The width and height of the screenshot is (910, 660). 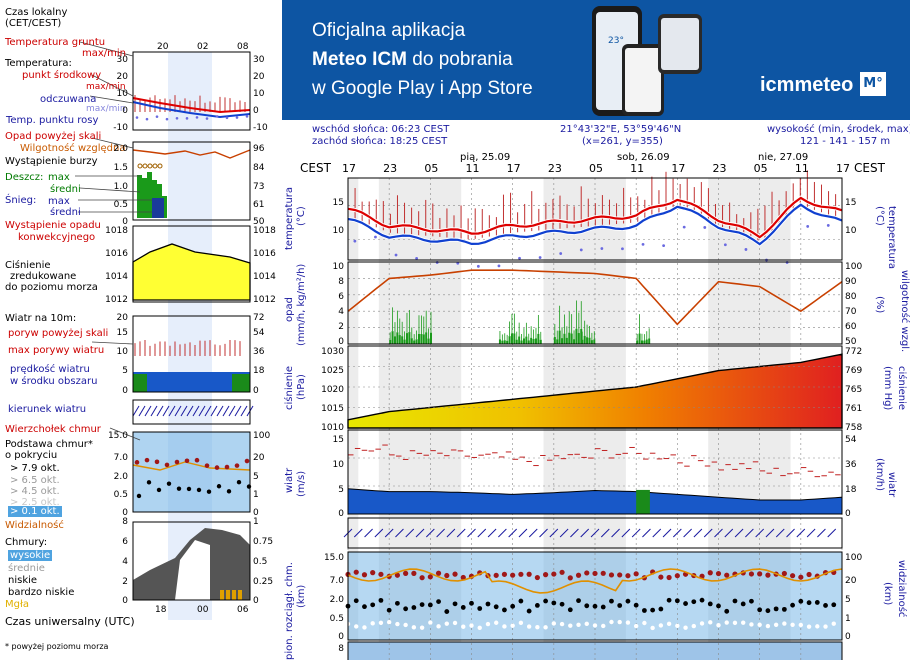 I want to click on main-humidity-tick: 60, so click(x=851, y=327).